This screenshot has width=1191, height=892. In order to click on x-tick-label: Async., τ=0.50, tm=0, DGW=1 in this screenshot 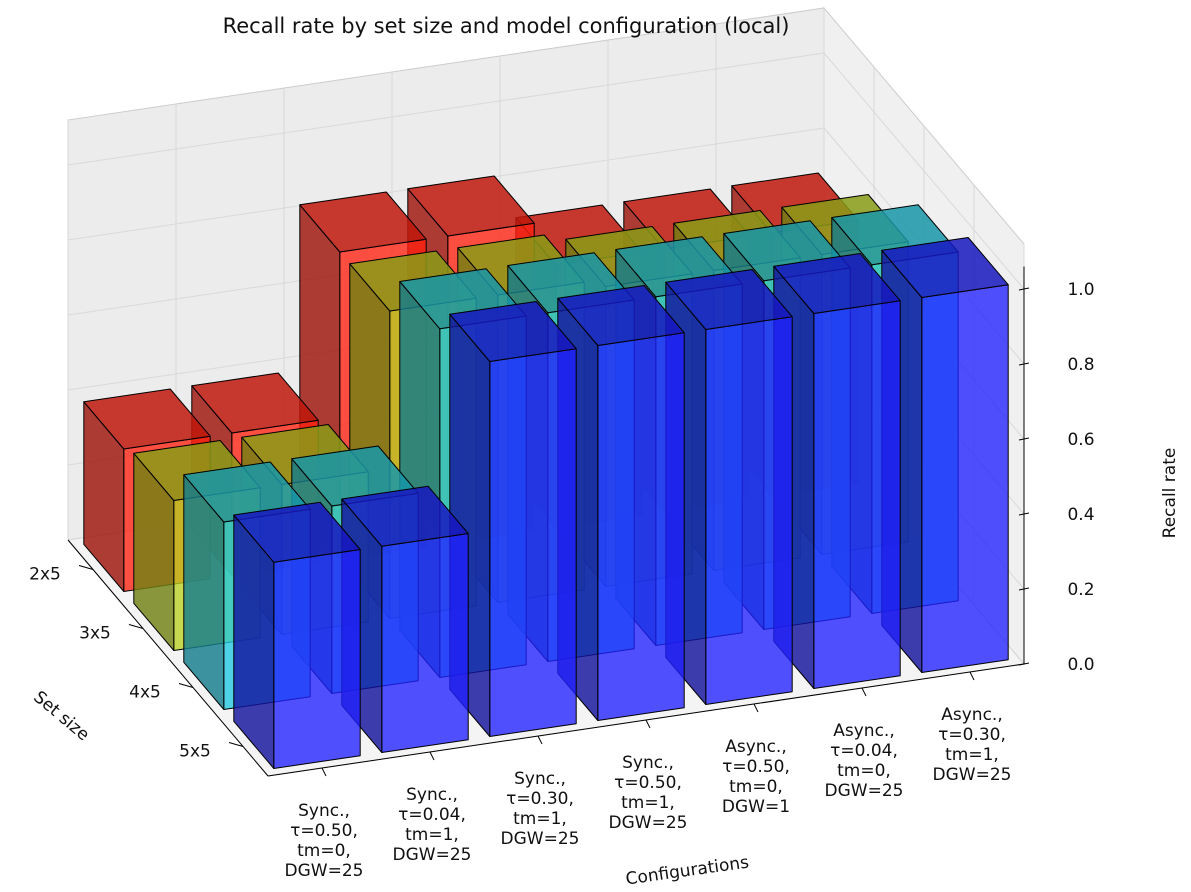, I will do `click(756, 777)`.